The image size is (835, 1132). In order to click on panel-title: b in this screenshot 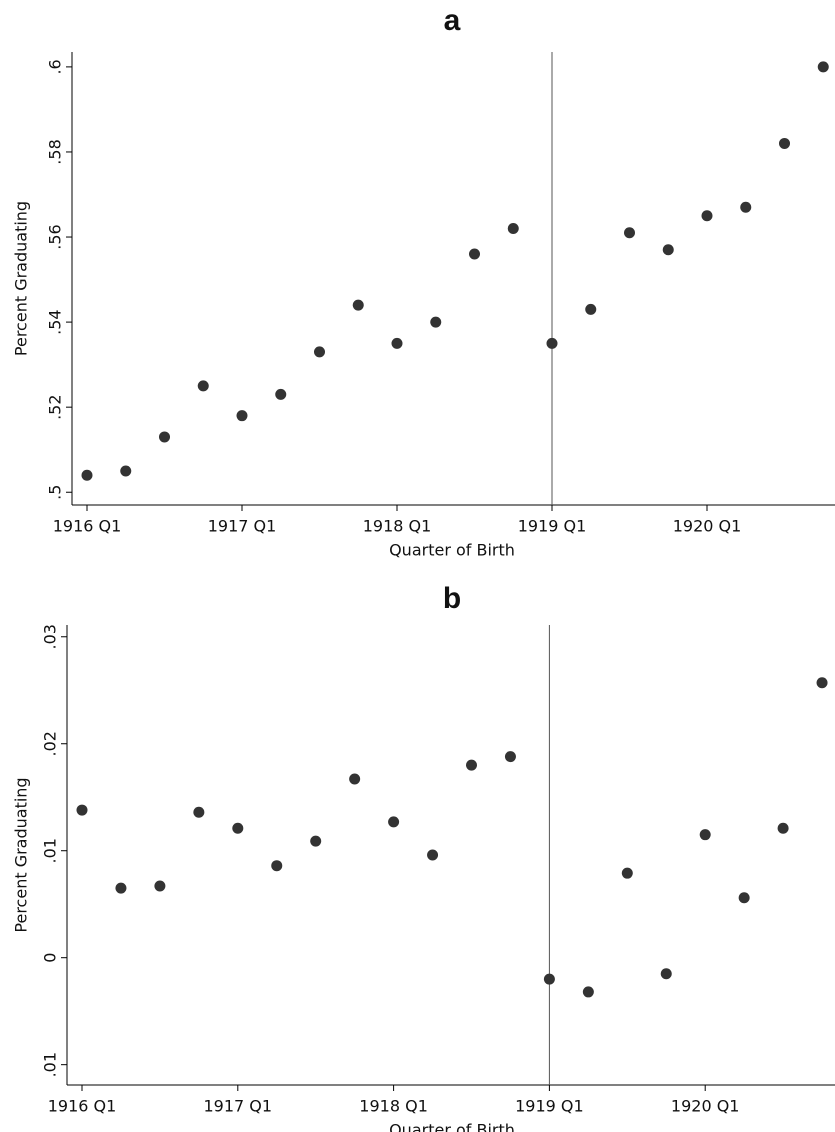, I will do `click(452, 598)`.